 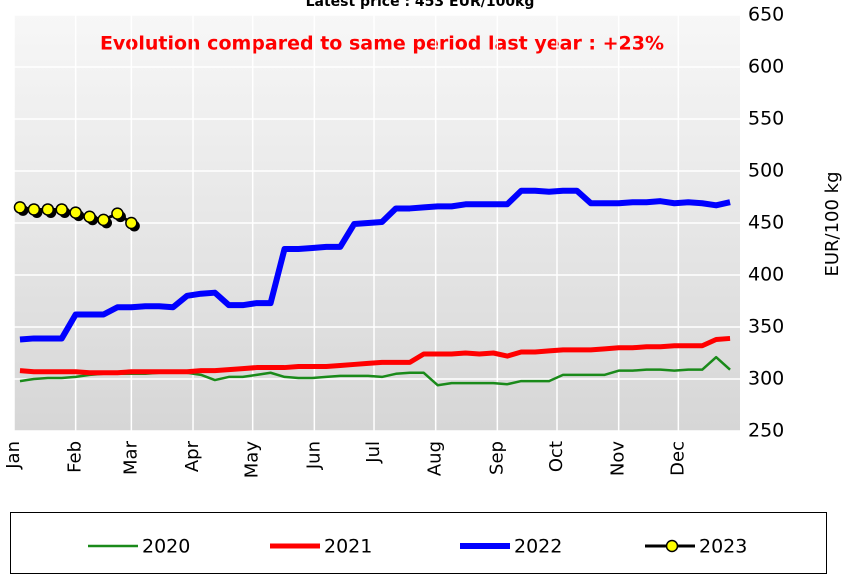 What do you see at coordinates (192, 456) in the screenshot?
I see `x-tick-label: Apr` at bounding box center [192, 456].